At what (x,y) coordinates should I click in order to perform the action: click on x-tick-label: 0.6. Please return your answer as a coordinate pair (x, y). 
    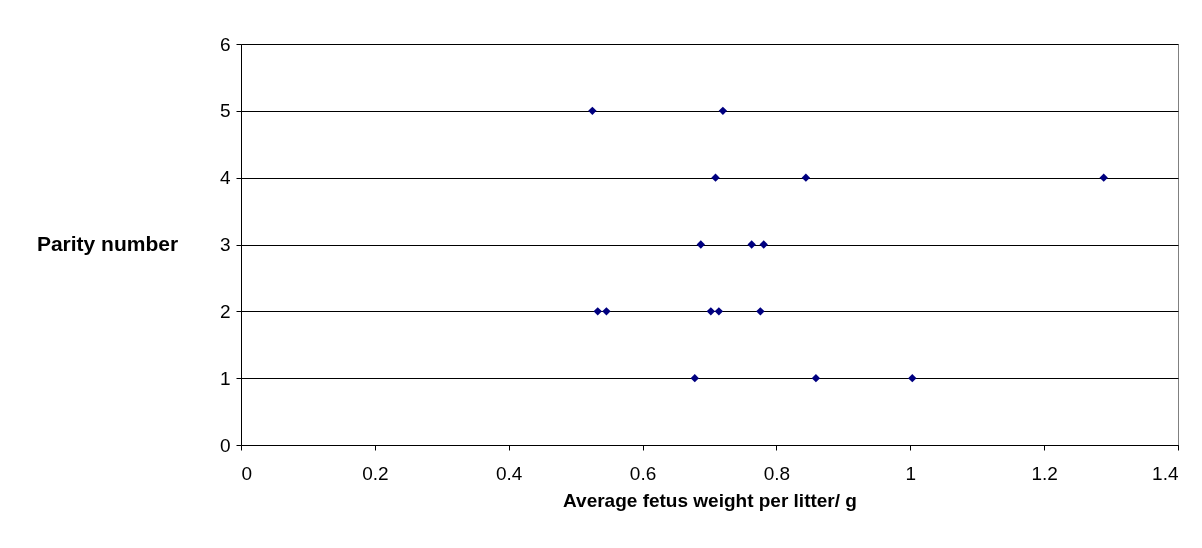
    Looking at the image, I should click on (643, 473).